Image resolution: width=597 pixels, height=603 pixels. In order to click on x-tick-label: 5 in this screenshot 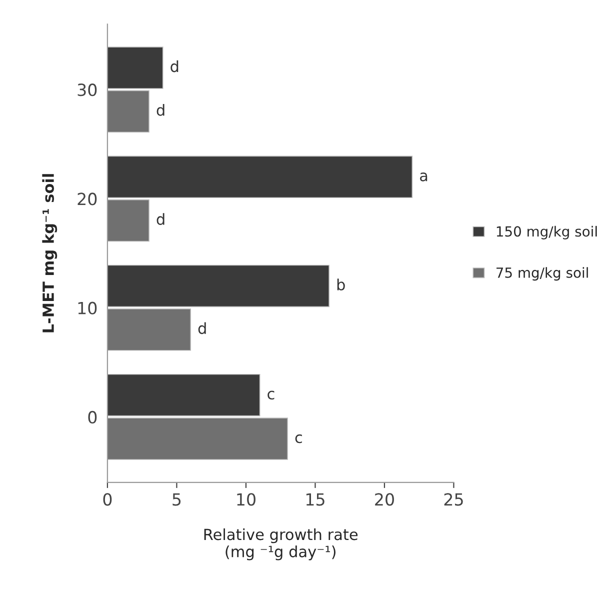, I will do `click(176, 499)`.